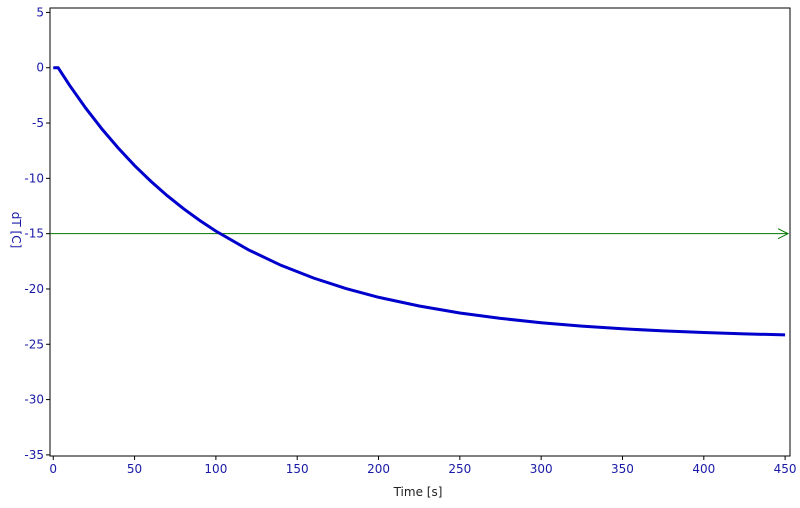 Image resolution: width=800 pixels, height=508 pixels. I want to click on reference-arrow, so click(783, 234).